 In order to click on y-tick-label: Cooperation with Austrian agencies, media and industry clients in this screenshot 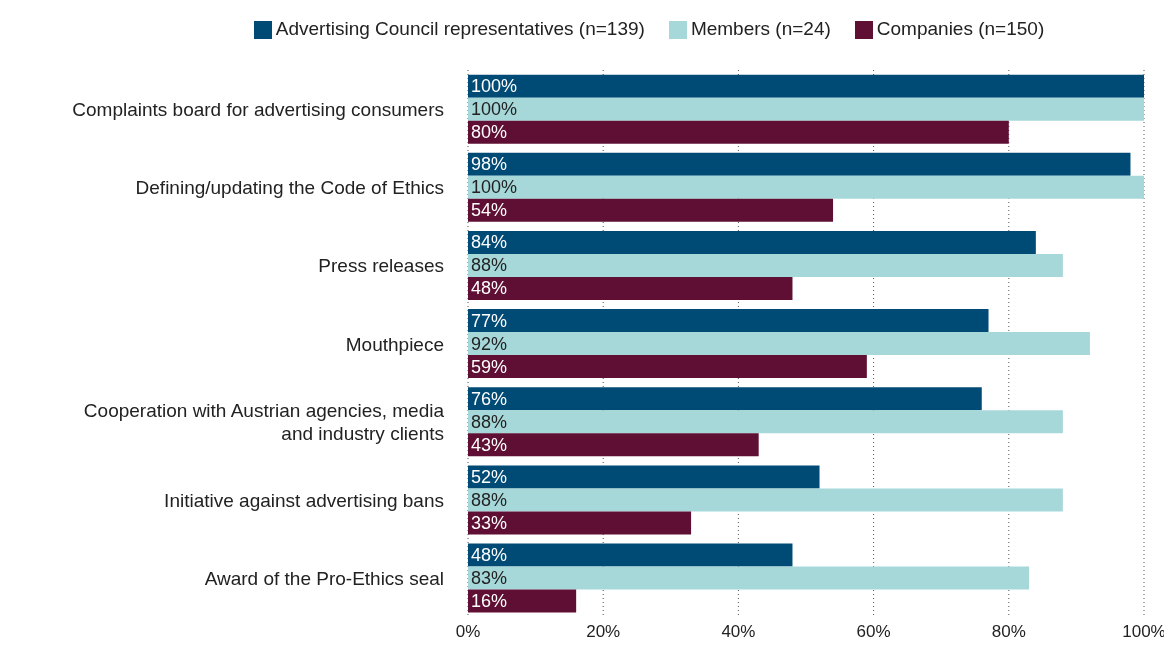, I will do `click(264, 421)`.